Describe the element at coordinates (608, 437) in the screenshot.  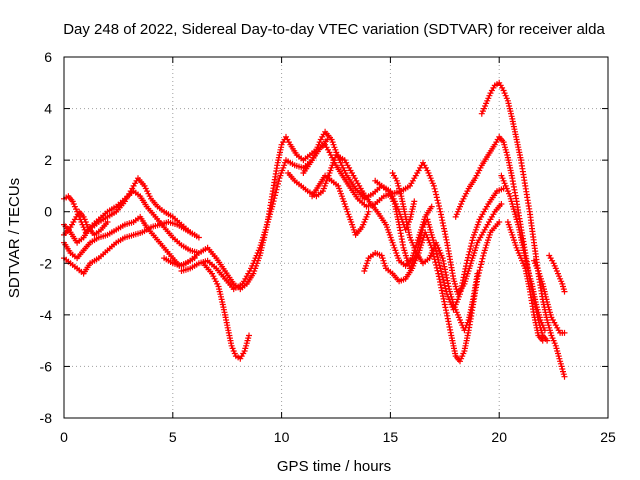
I see `x-tick-label: 25` at that location.